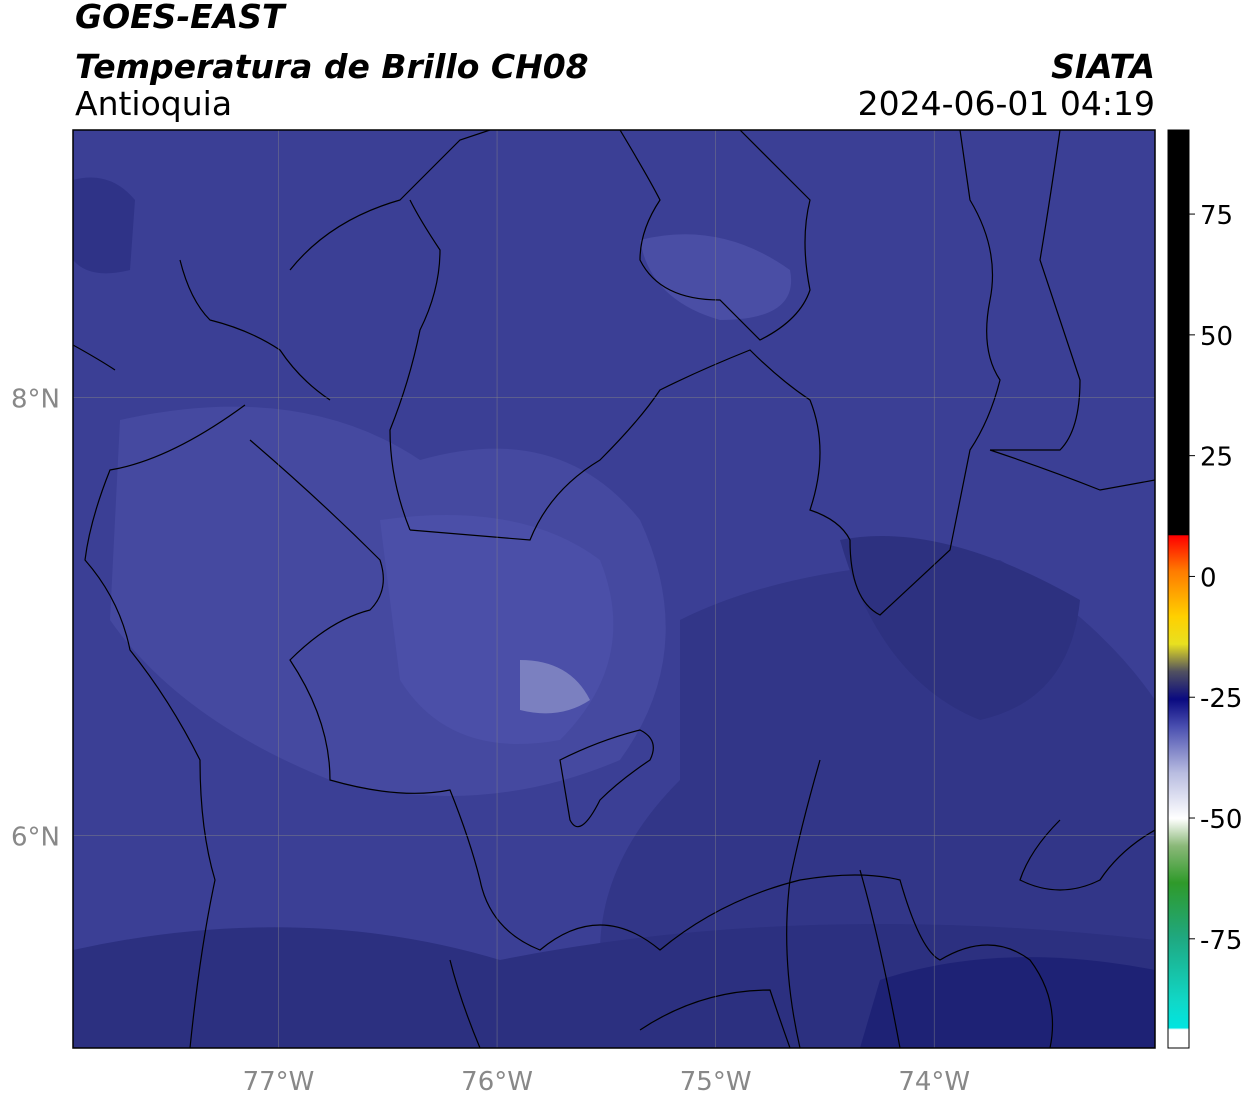 This screenshot has width=1252, height=1099. What do you see at coordinates (934, 1082) in the screenshot?
I see `x-tick-label: 74°W` at bounding box center [934, 1082].